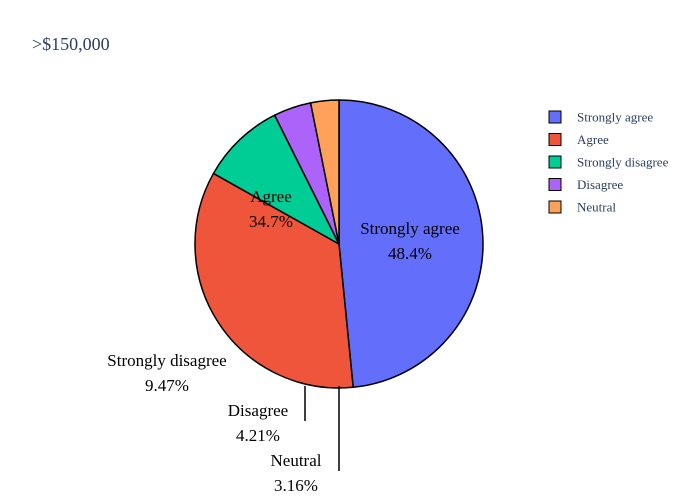 This screenshot has width=700, height=500. I want to click on slice-label-disagree: Disagree 4.21%, so click(258, 423).